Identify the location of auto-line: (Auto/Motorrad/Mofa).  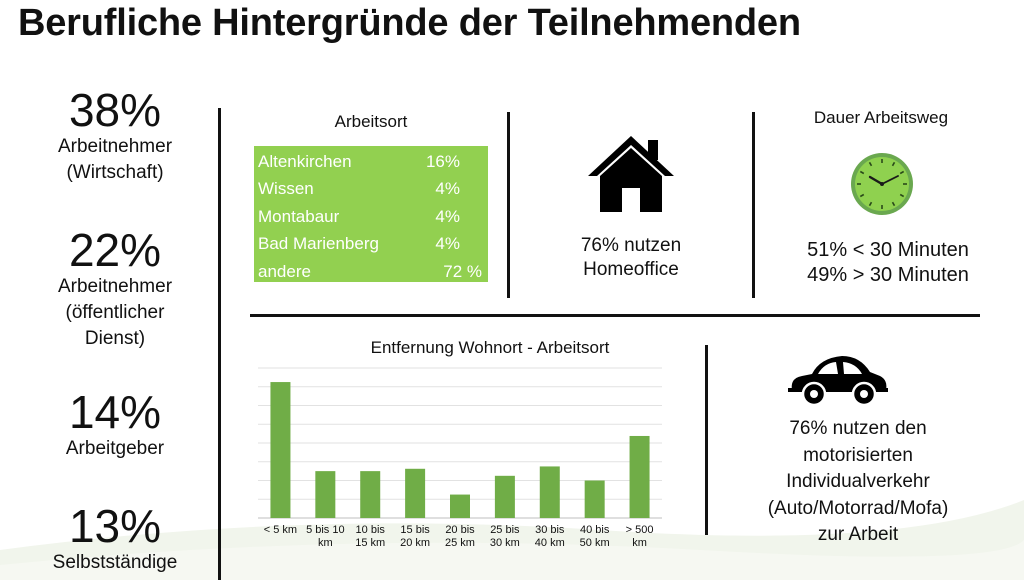
(858, 508).